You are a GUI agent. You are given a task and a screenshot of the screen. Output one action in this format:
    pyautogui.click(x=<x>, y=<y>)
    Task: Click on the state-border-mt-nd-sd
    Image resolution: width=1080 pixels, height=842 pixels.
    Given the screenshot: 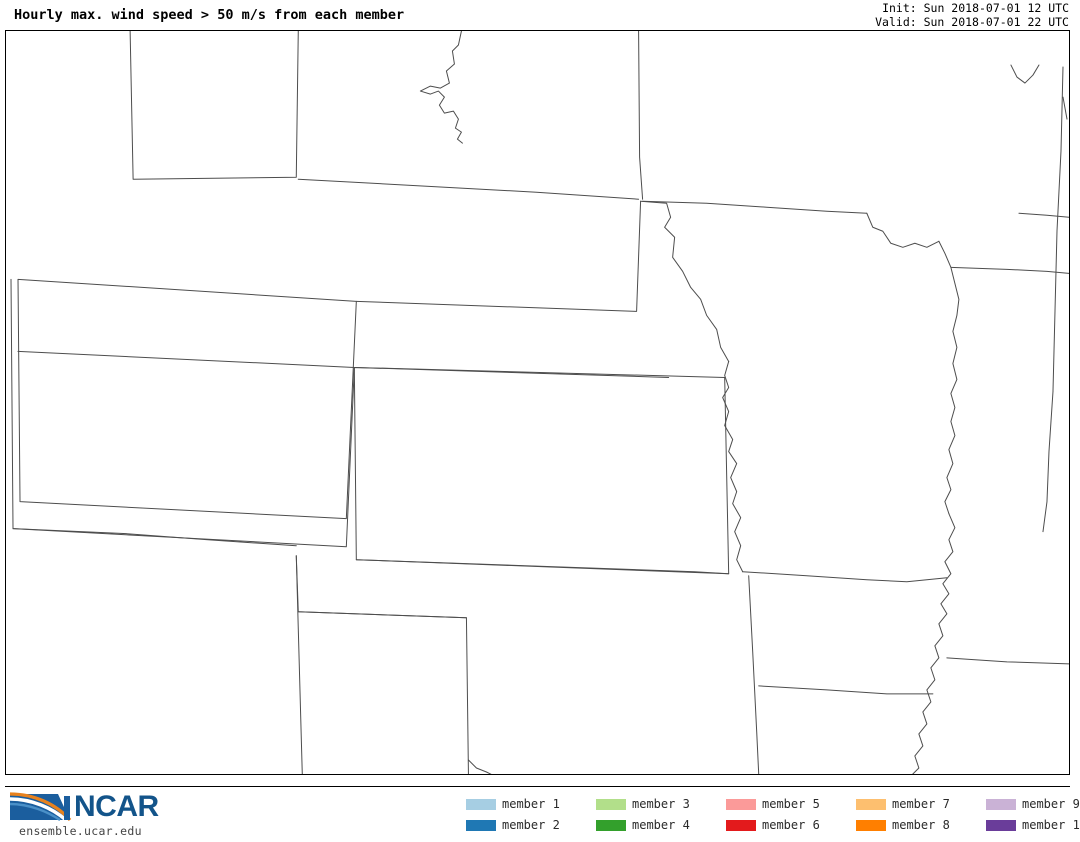 What is the action you would take?
    pyautogui.click(x=468, y=189)
    